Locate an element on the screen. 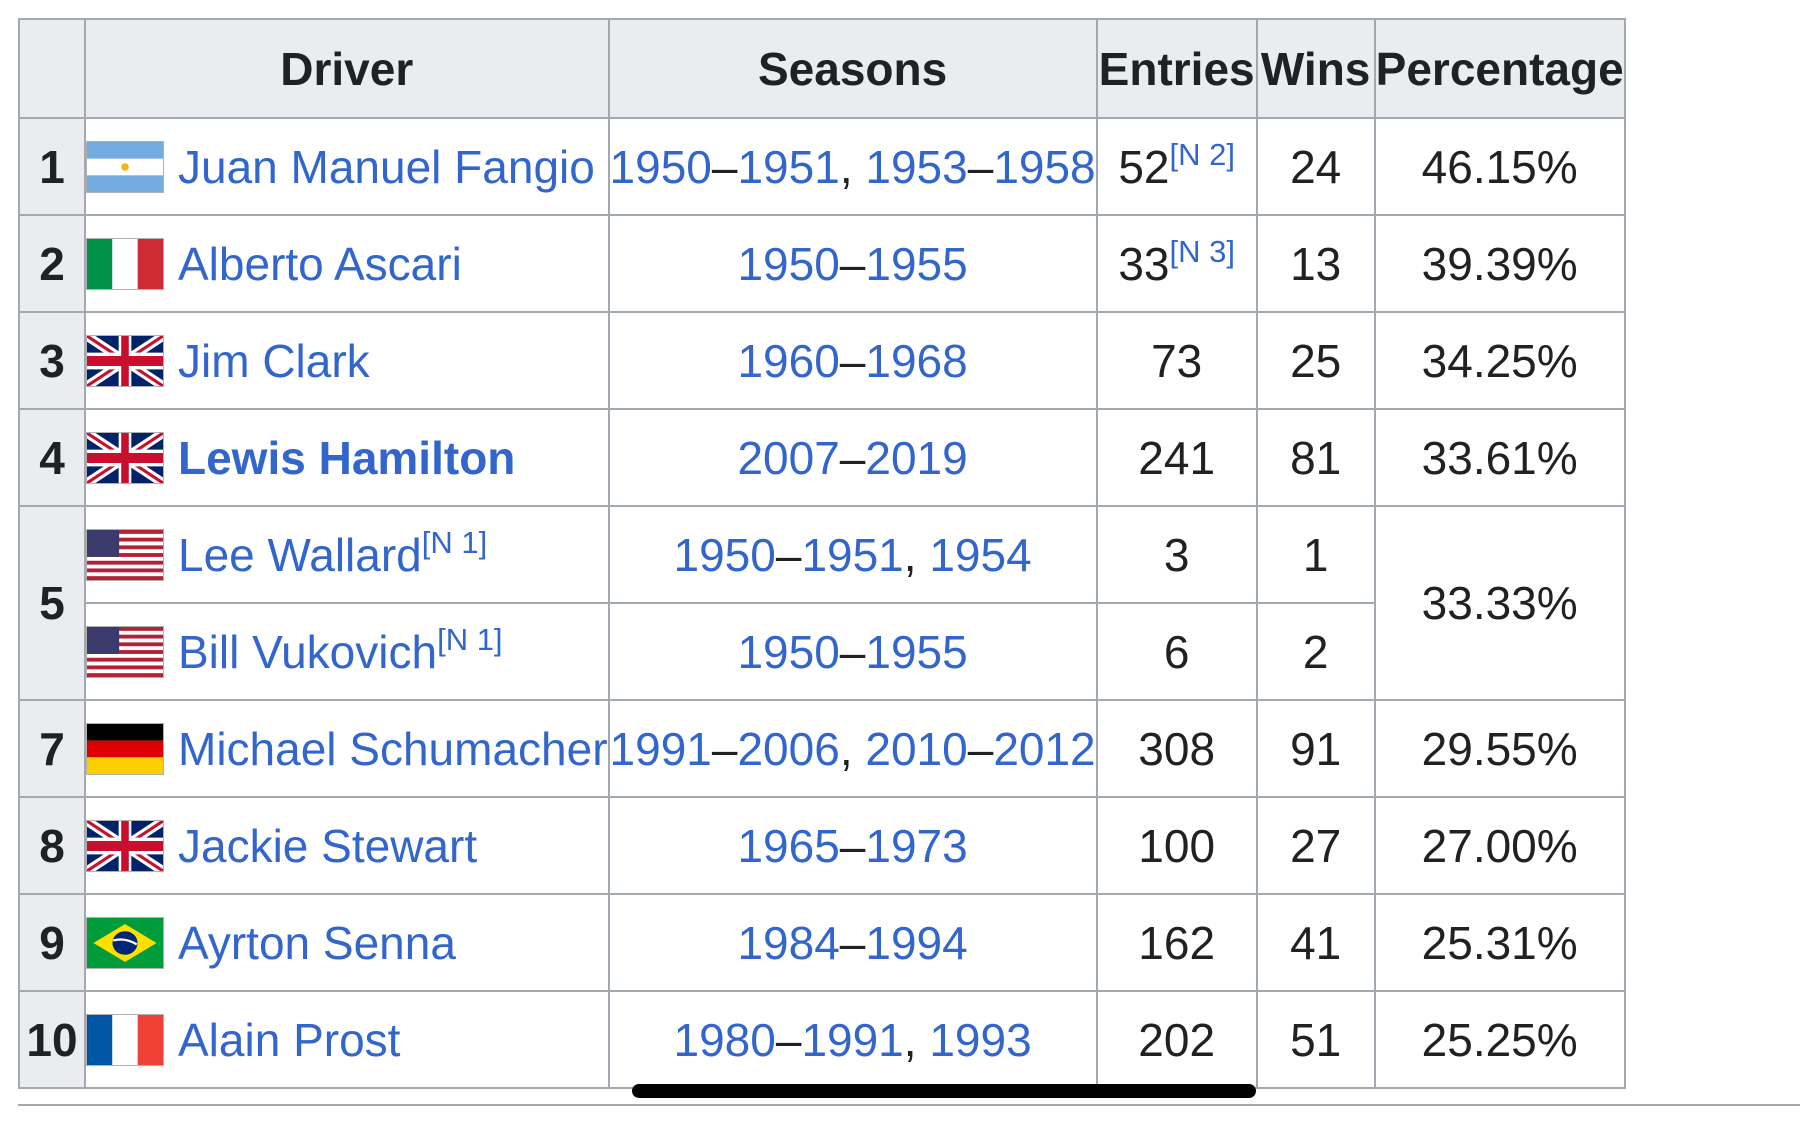 The image size is (1816, 1125). percentage-cell: 46.15% is located at coordinates (1499, 166).